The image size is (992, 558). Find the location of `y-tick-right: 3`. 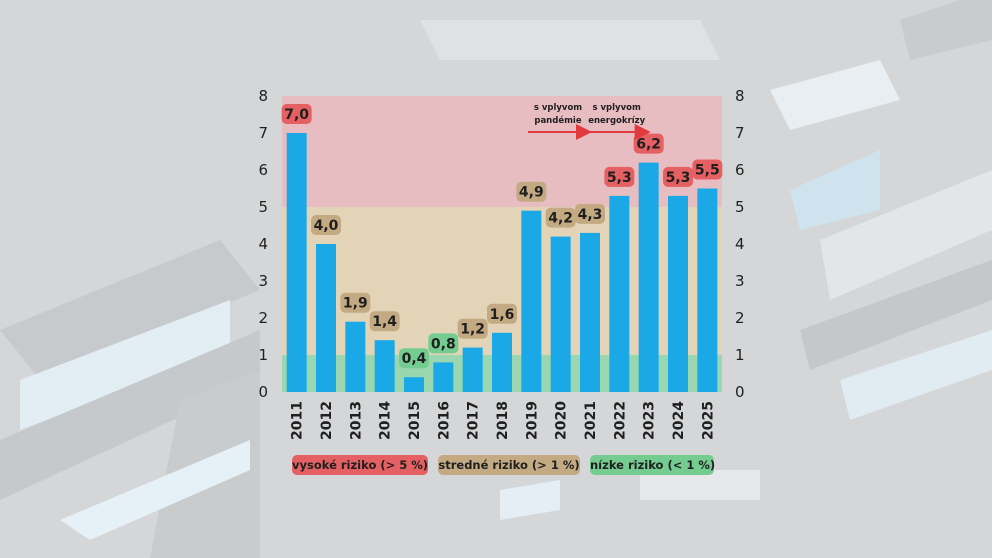

y-tick-right: 3 is located at coordinates (740, 281).